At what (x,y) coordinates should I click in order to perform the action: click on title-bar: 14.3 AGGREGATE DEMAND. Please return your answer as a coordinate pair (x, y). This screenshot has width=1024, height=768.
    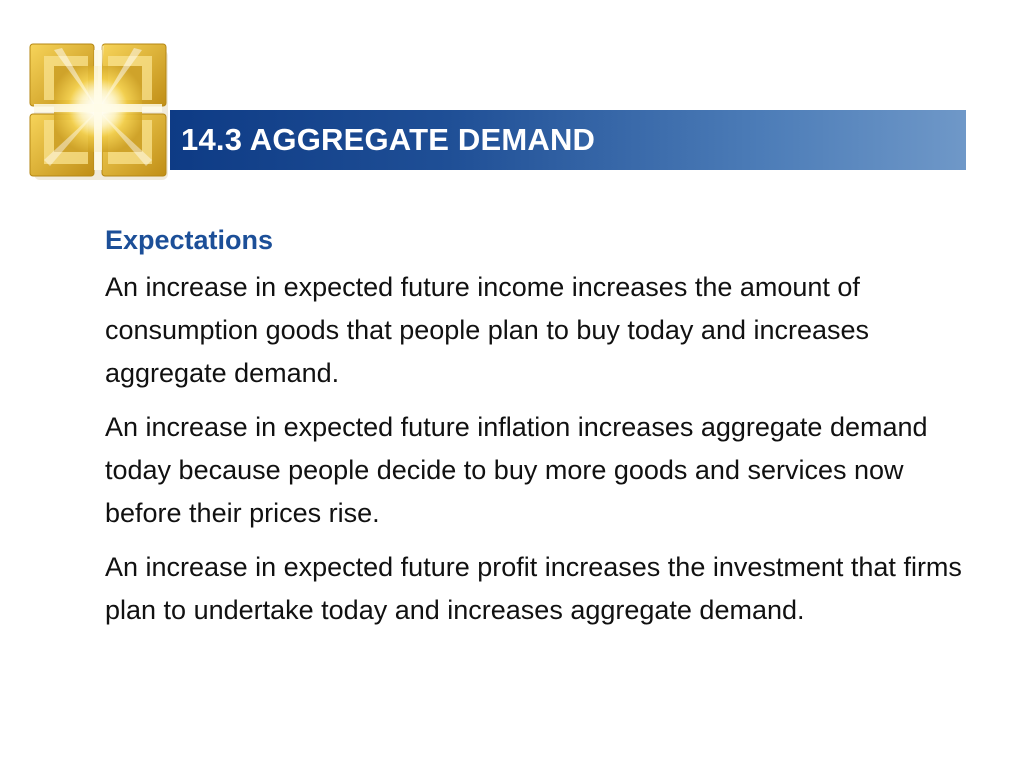
    Looking at the image, I should click on (568, 140).